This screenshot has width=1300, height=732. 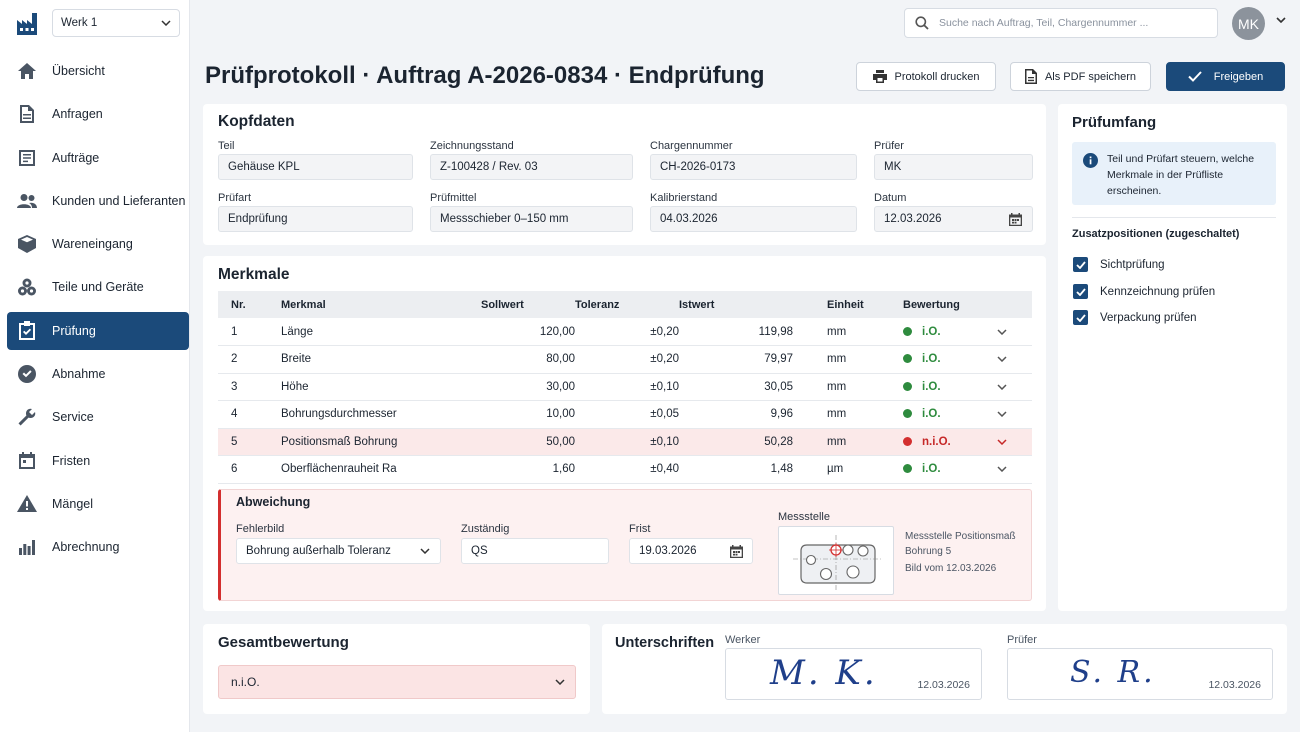 I want to click on fehlerbild-select: Bohrung außerhalb Toleranz, so click(x=338, y=551).